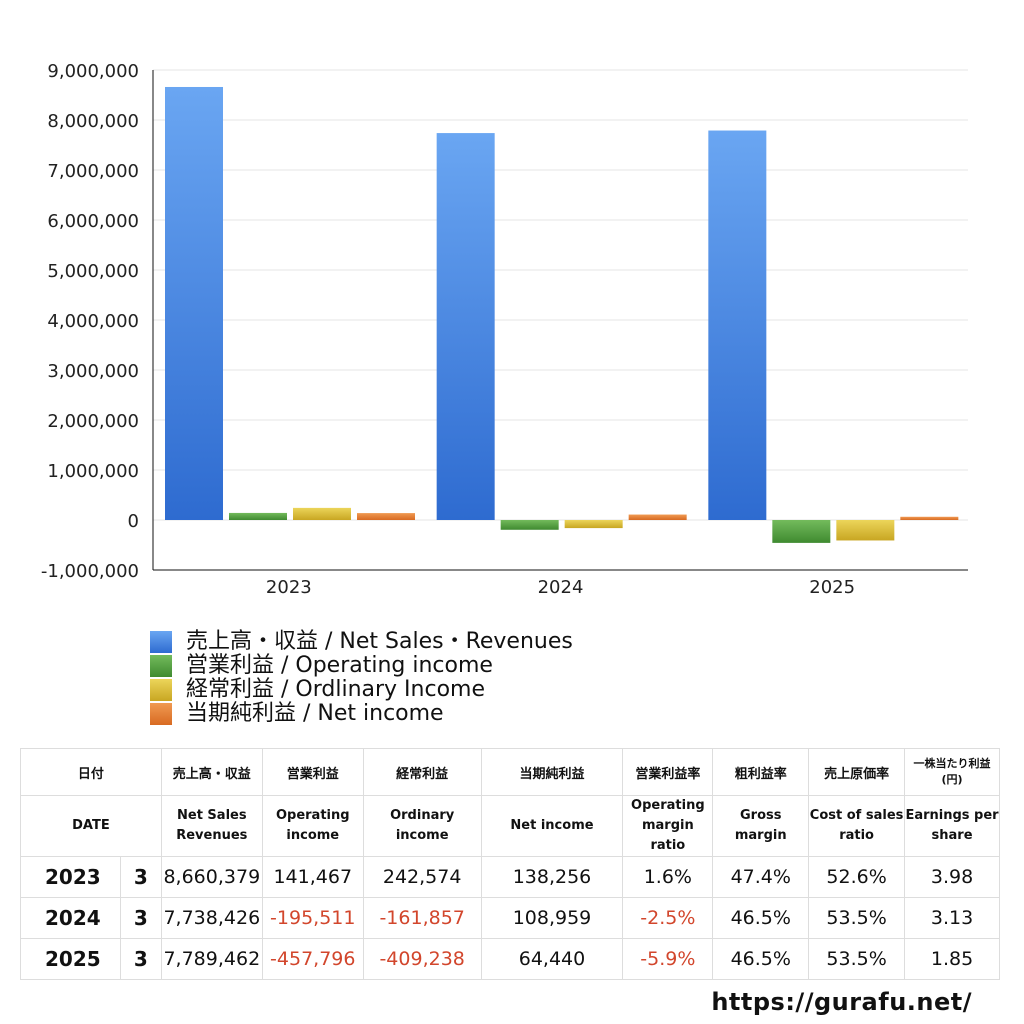  Describe the element at coordinates (552, 959) in the screenshot. I see `cell-net: 64,440` at that location.